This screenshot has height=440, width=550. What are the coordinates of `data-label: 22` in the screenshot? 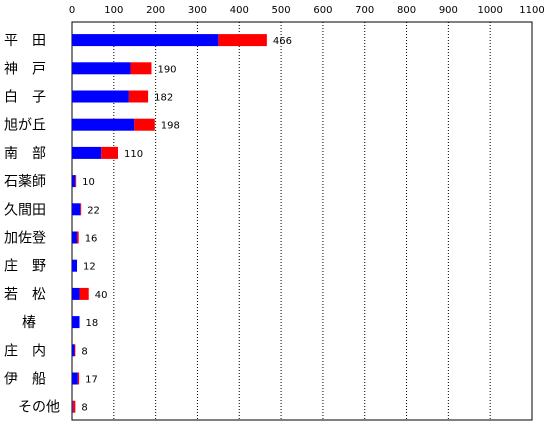 It's located at (93, 210).